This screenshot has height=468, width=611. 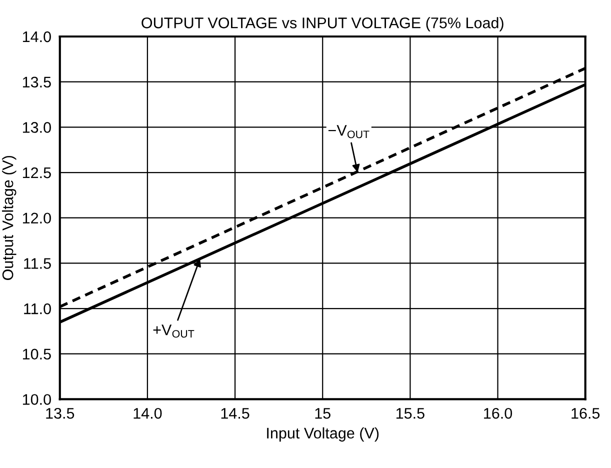 I want to click on x-tick-label: 13.5, so click(x=60, y=413).